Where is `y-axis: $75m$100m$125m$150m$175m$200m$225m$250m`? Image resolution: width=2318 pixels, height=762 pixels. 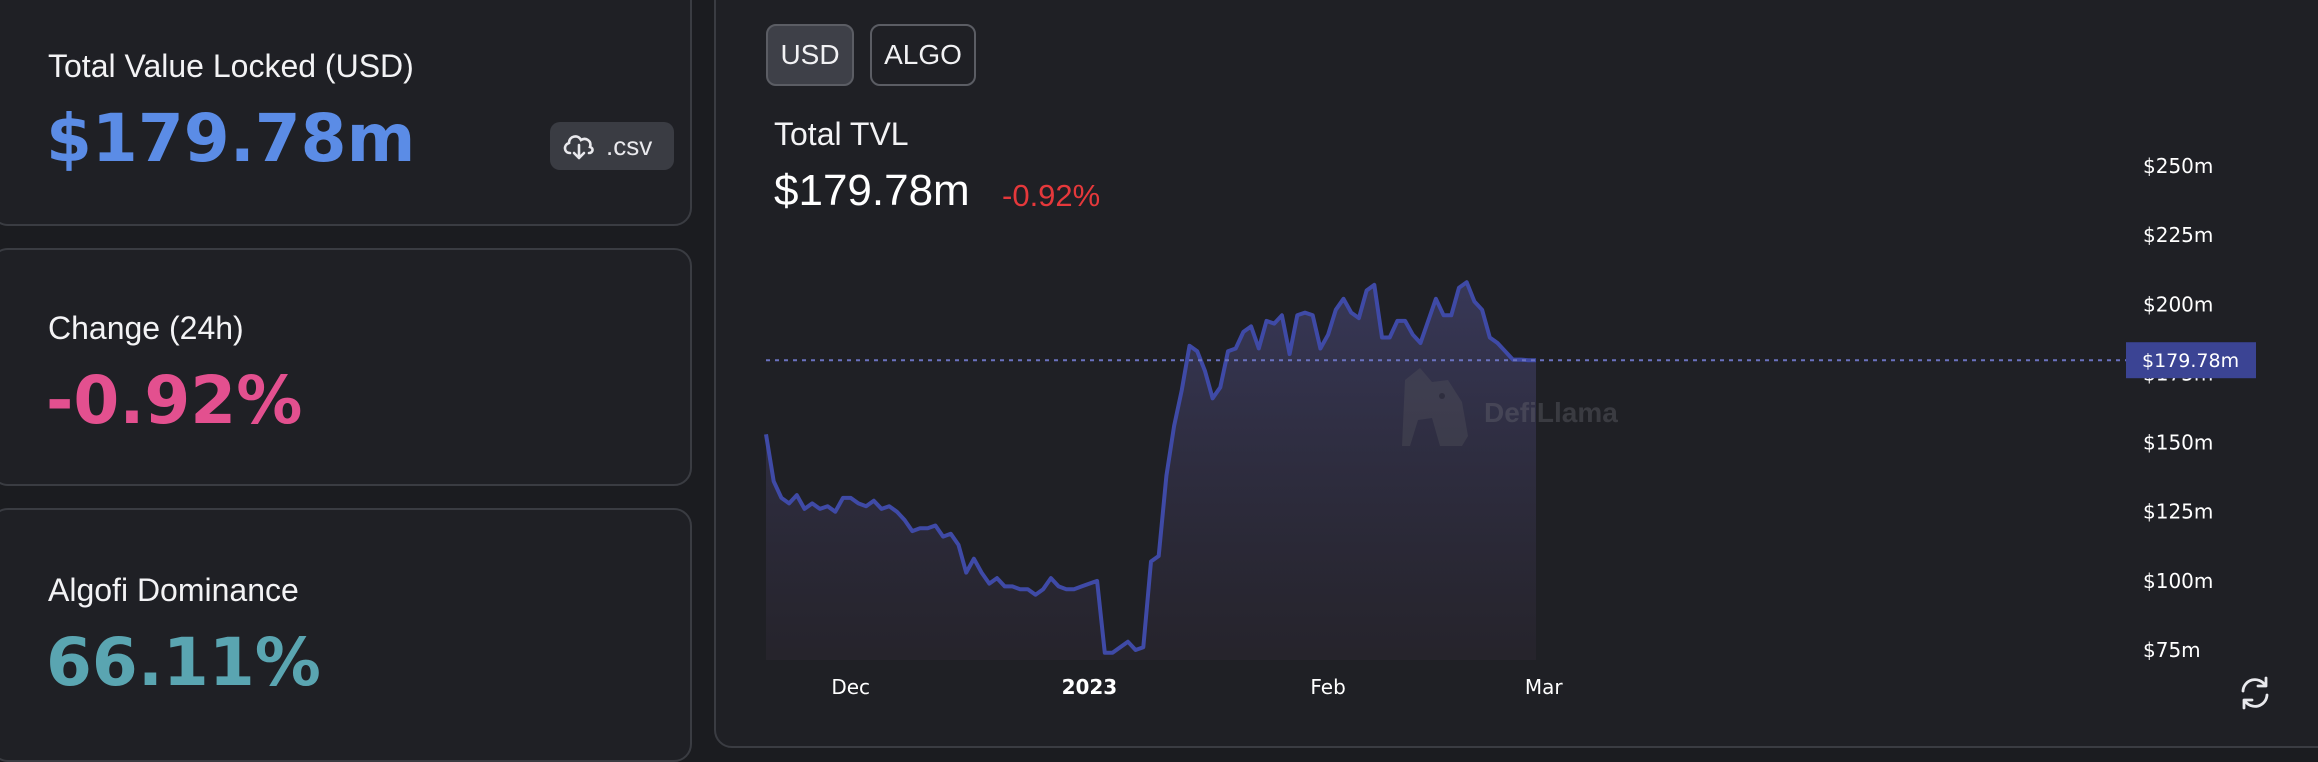
y-axis: $75m$100m$125m$150m$175m$200m$225m$250m is located at coordinates (2178, 408).